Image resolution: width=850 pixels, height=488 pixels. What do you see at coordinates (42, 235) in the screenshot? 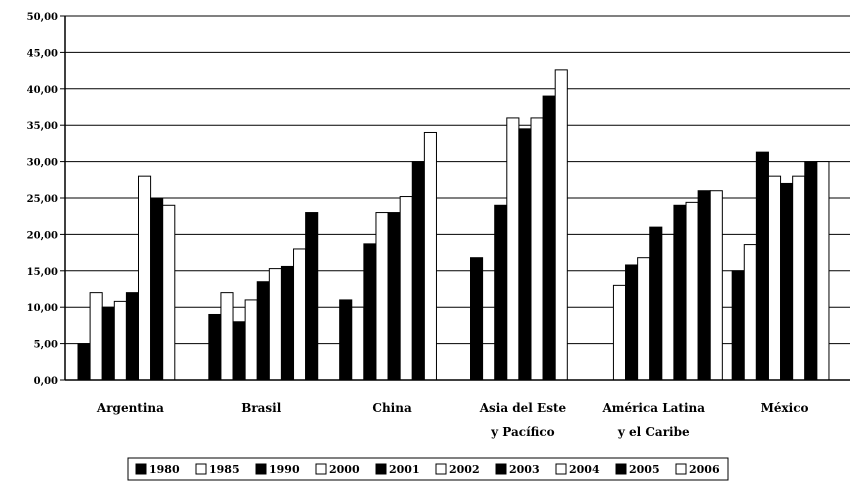
I see `y-tick-label: 20,00` at bounding box center [42, 235].